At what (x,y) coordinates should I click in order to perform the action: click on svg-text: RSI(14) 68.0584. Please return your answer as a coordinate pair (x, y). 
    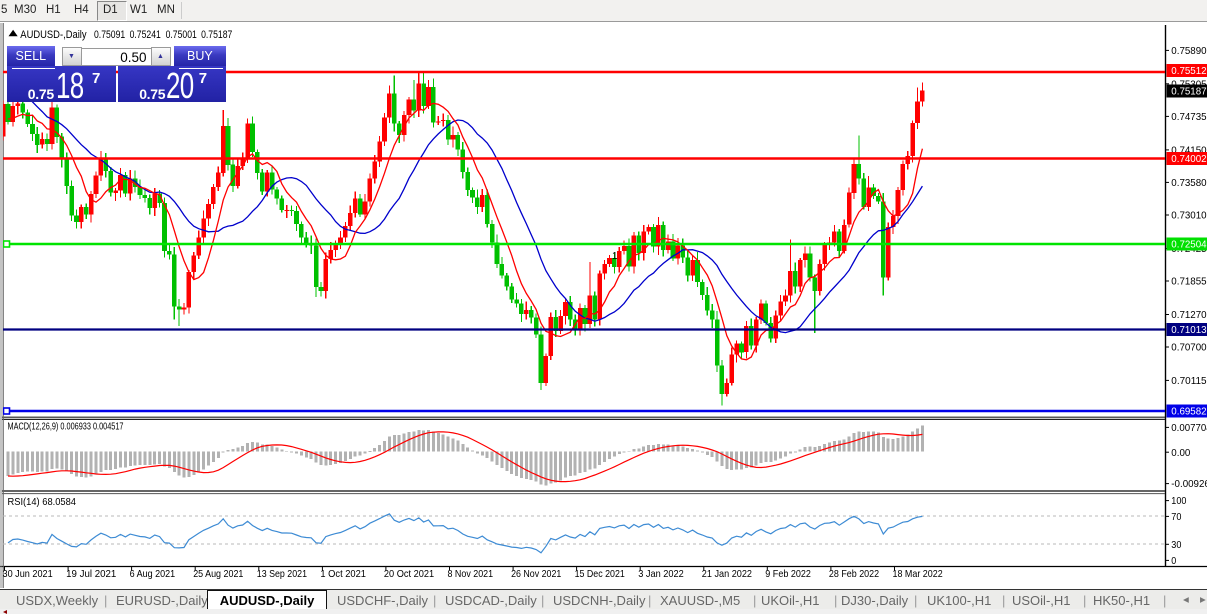
    Looking at the image, I should click on (42, 502).